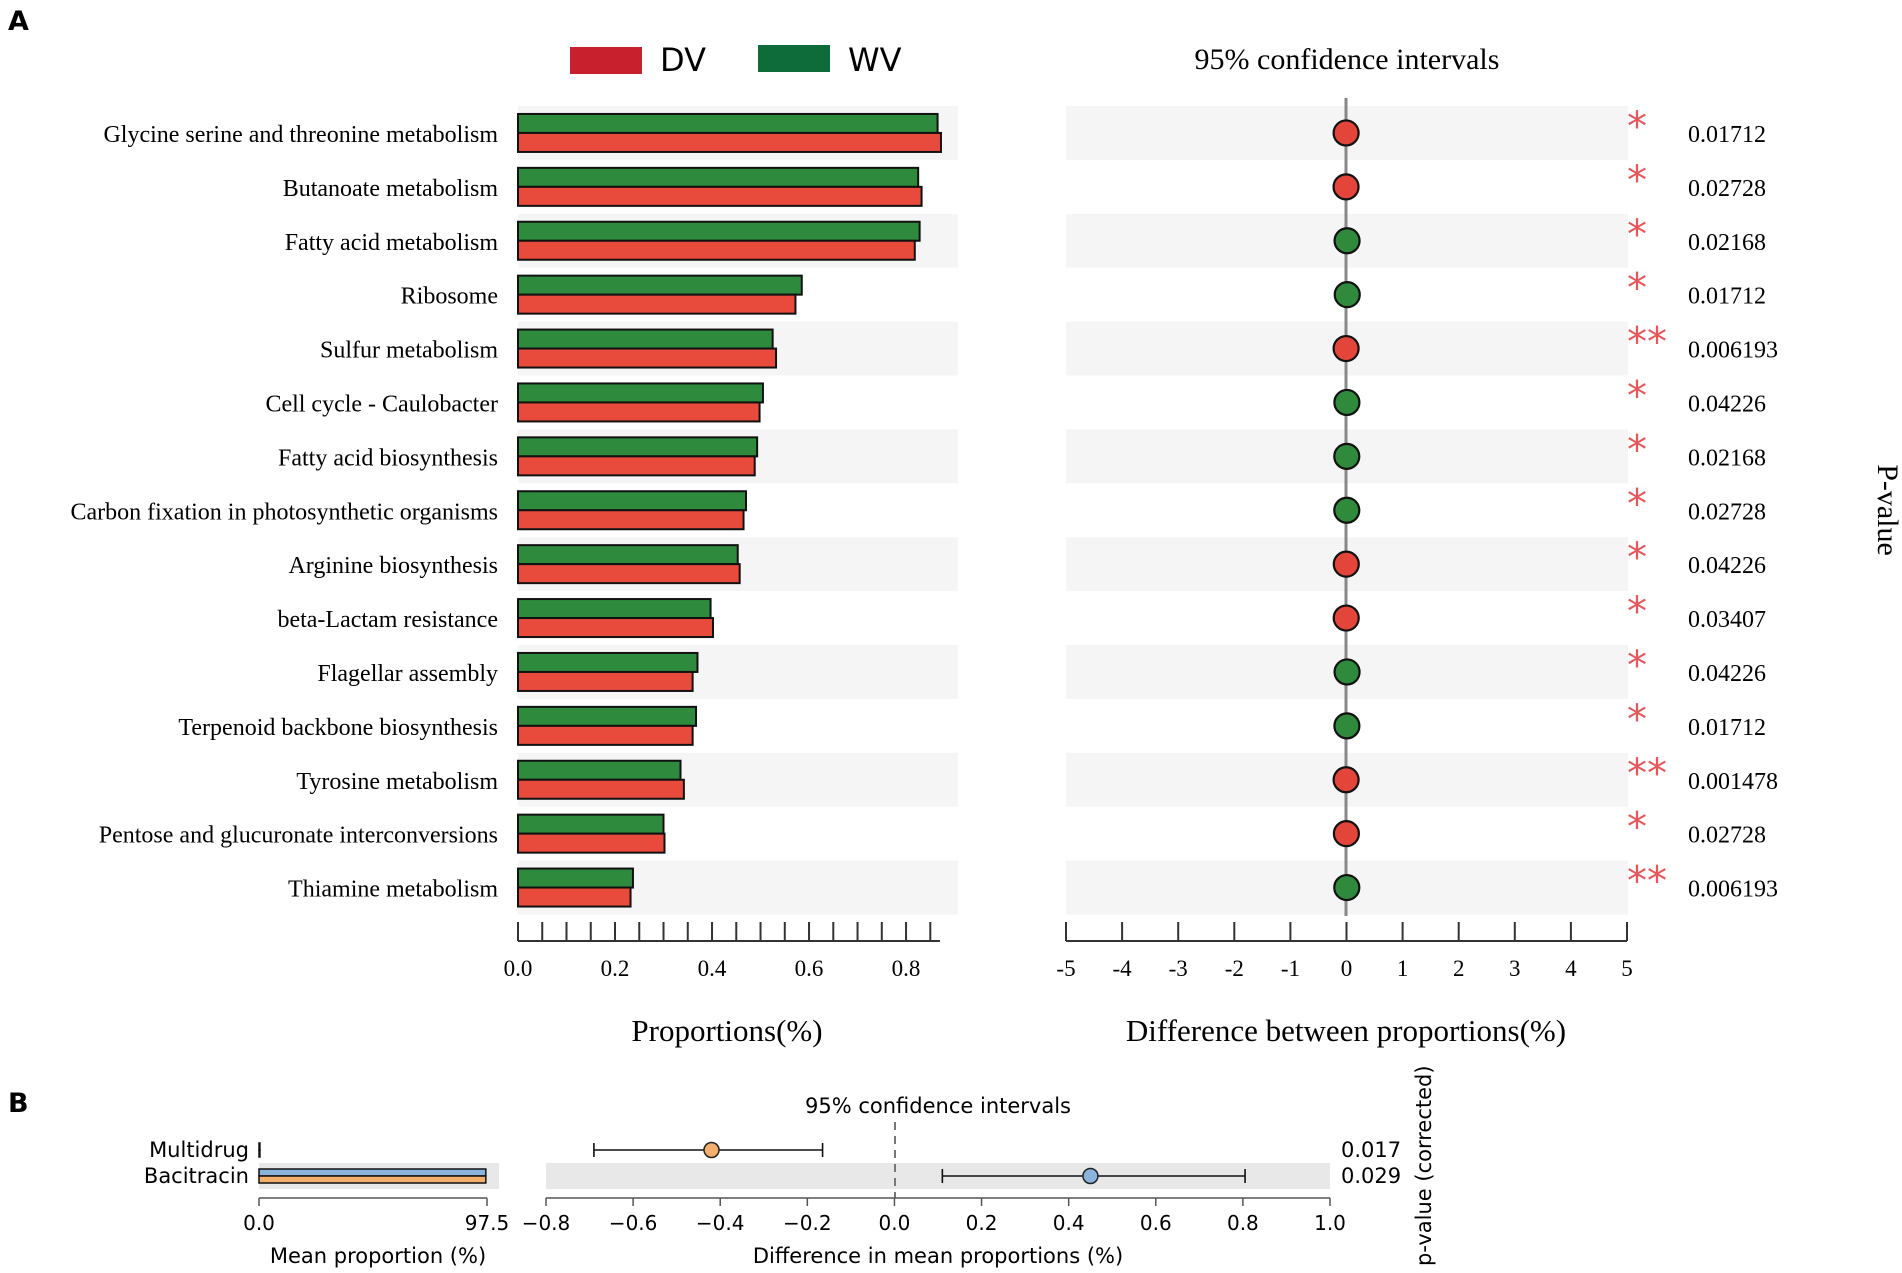 The width and height of the screenshot is (1902, 1273). I want to click on difference-tick-label: -2, so click(1234, 968).